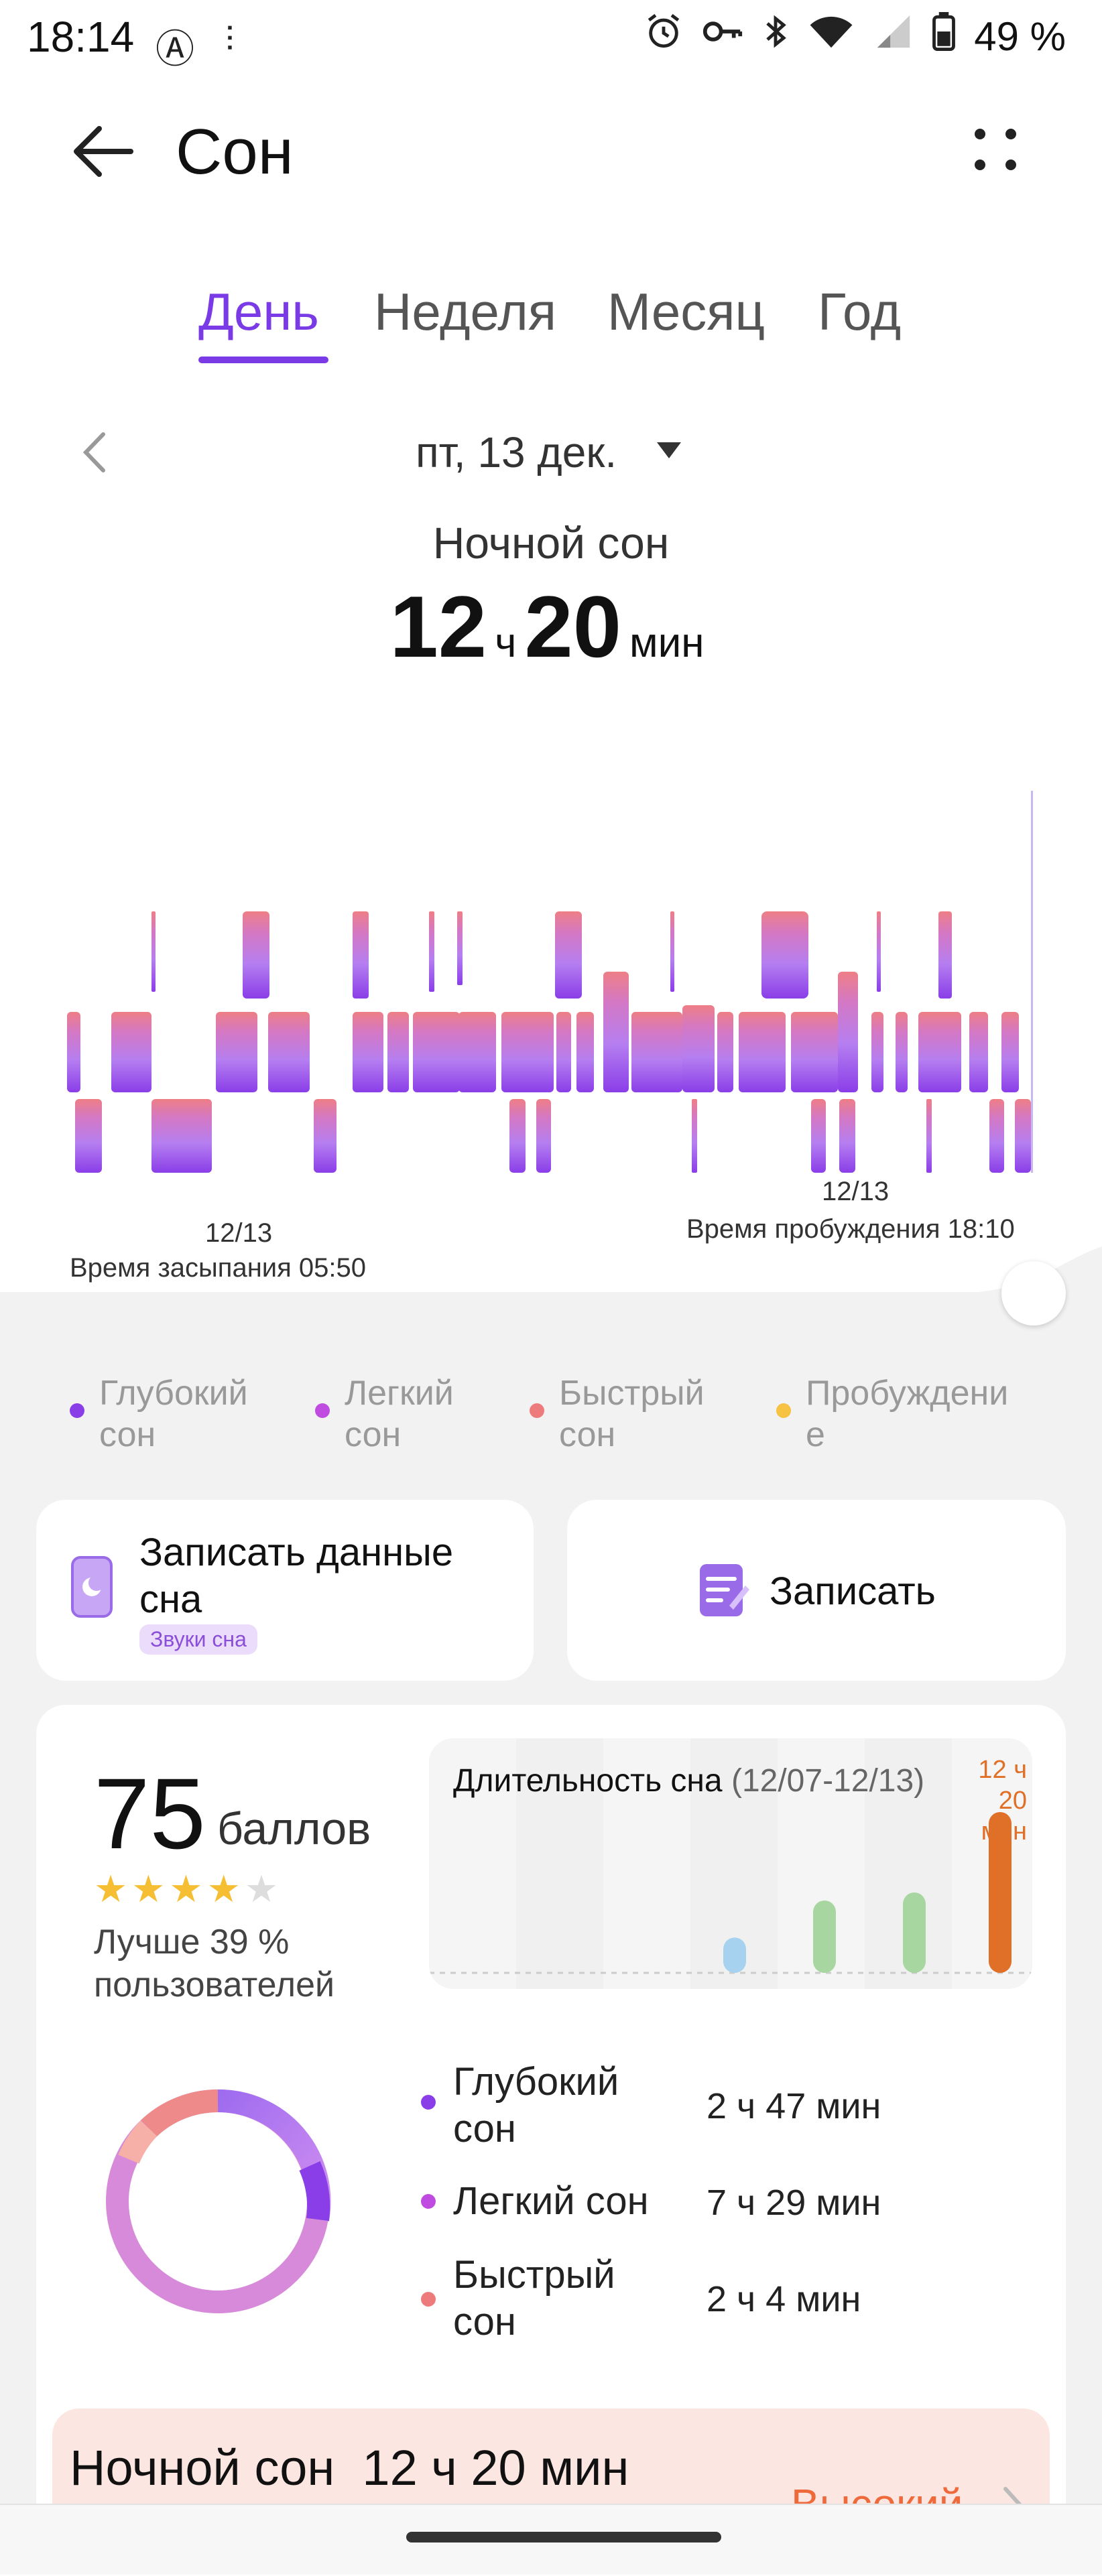  What do you see at coordinates (832, 36) in the screenshot?
I see `wifi-icon` at bounding box center [832, 36].